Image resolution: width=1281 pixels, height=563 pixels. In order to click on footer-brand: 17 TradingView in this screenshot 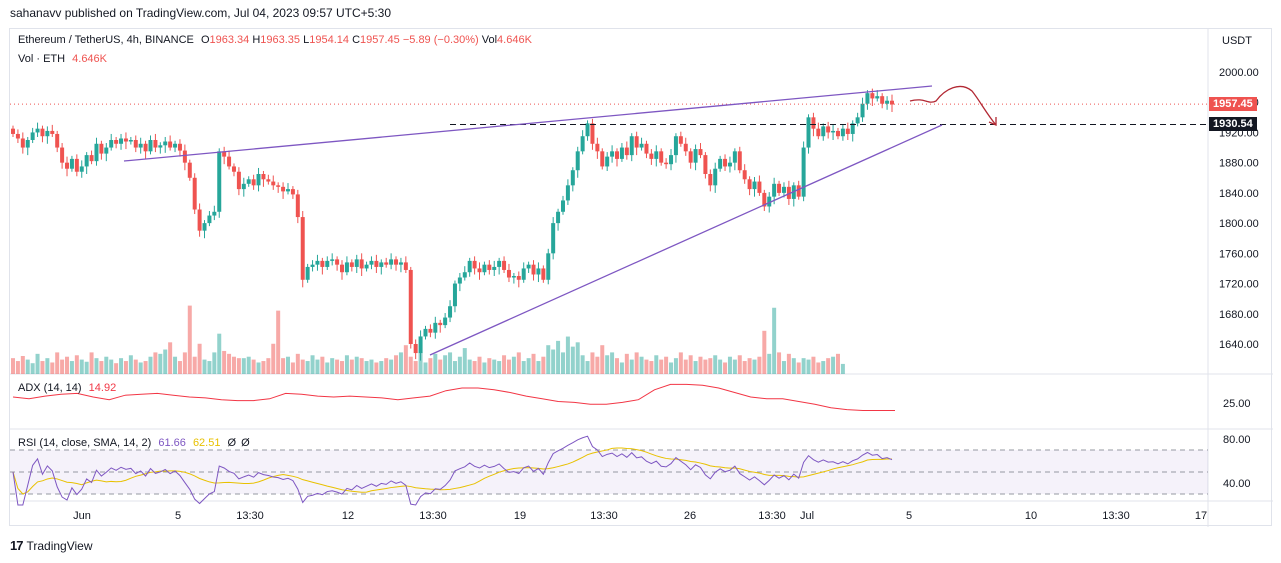, I will do `click(51, 545)`.